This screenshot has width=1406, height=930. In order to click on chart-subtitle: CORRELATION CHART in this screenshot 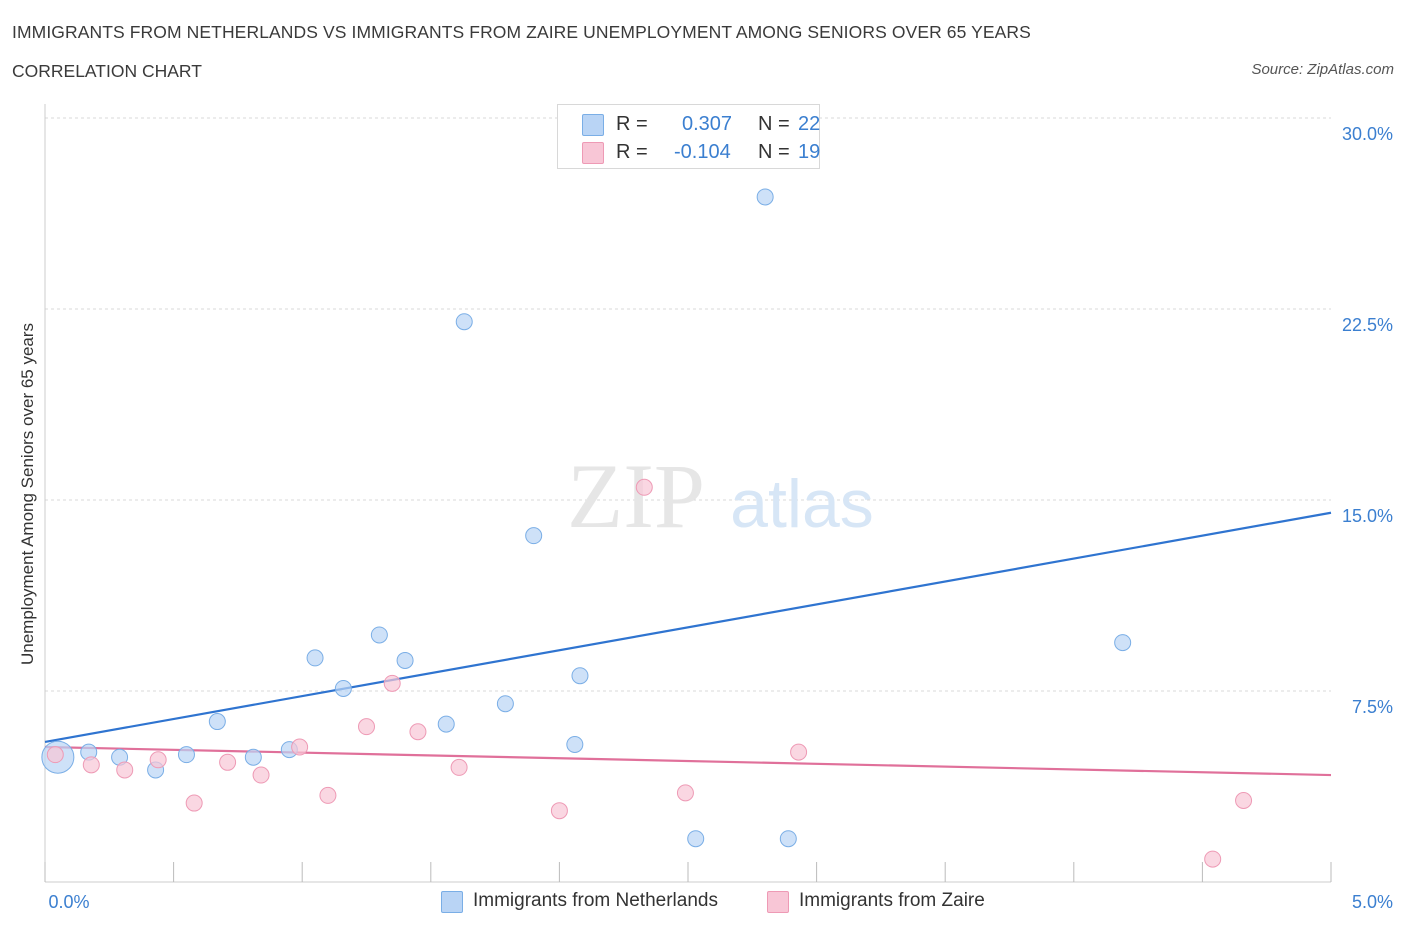, I will do `click(107, 71)`.